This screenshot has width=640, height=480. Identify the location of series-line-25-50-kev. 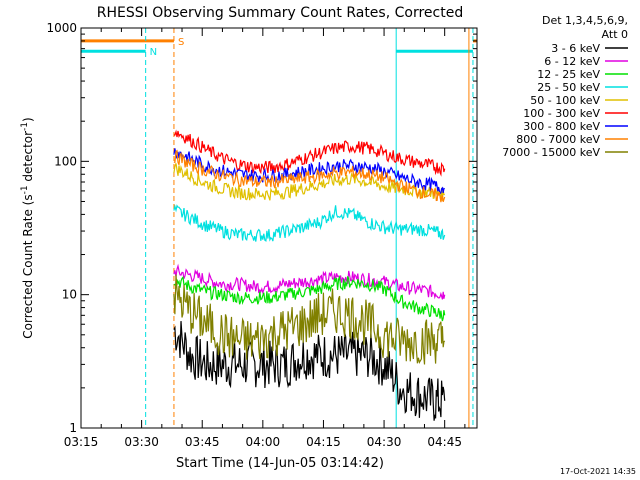
(309, 223).